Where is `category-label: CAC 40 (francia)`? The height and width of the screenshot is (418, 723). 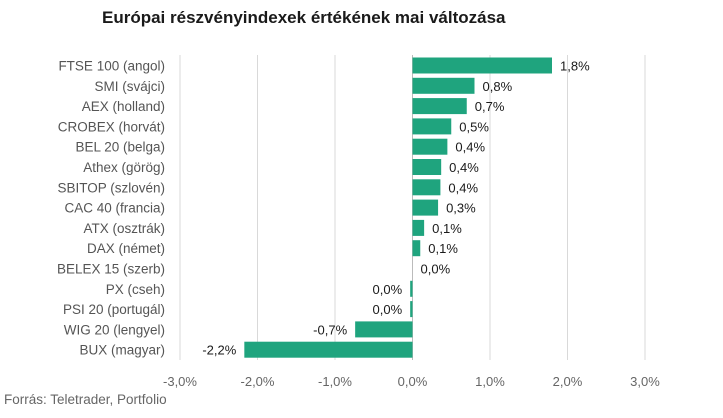
category-label: CAC 40 (francia) is located at coordinates (114, 208).